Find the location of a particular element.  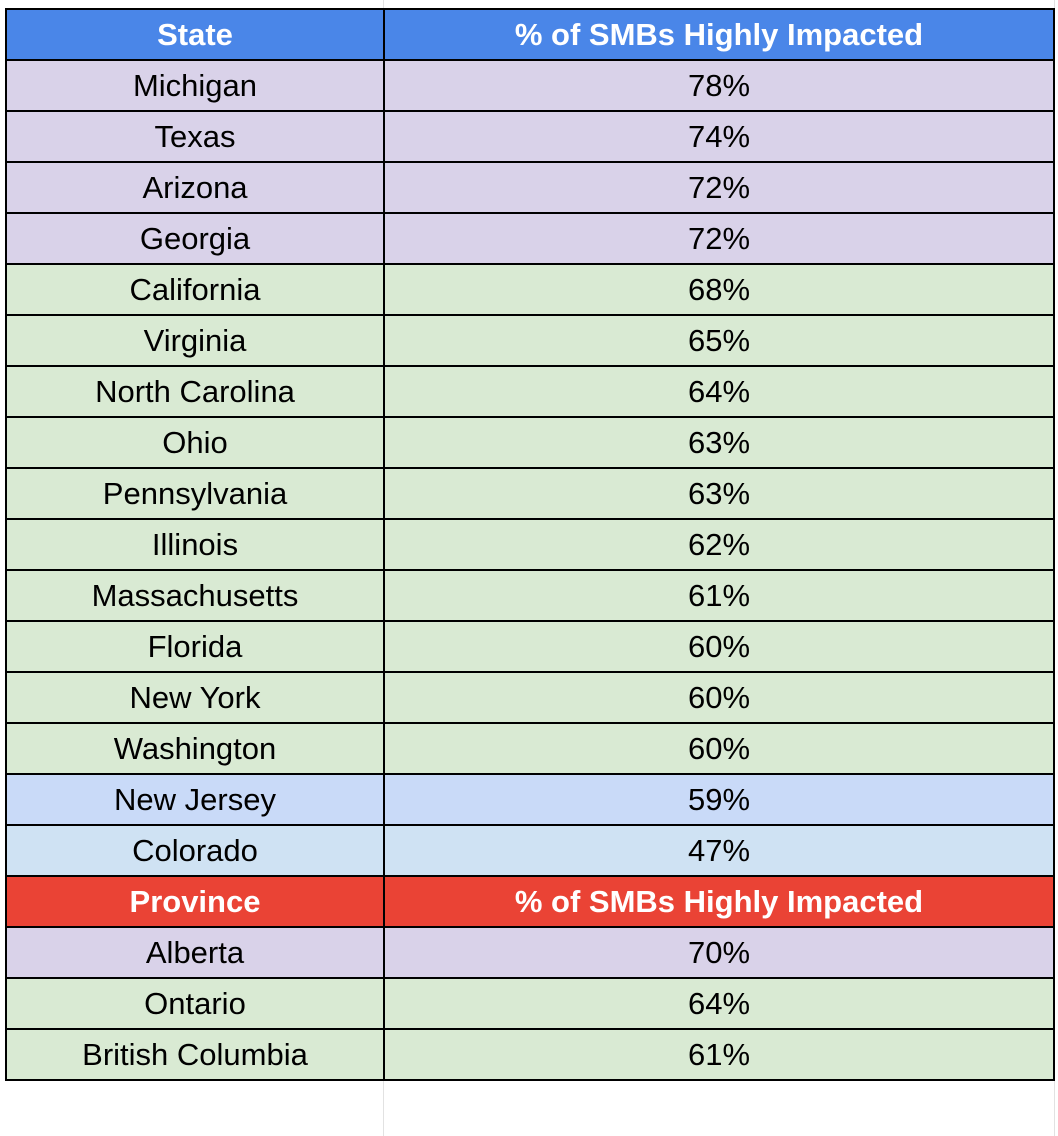

table-row: Florida 60% is located at coordinates (530, 646).